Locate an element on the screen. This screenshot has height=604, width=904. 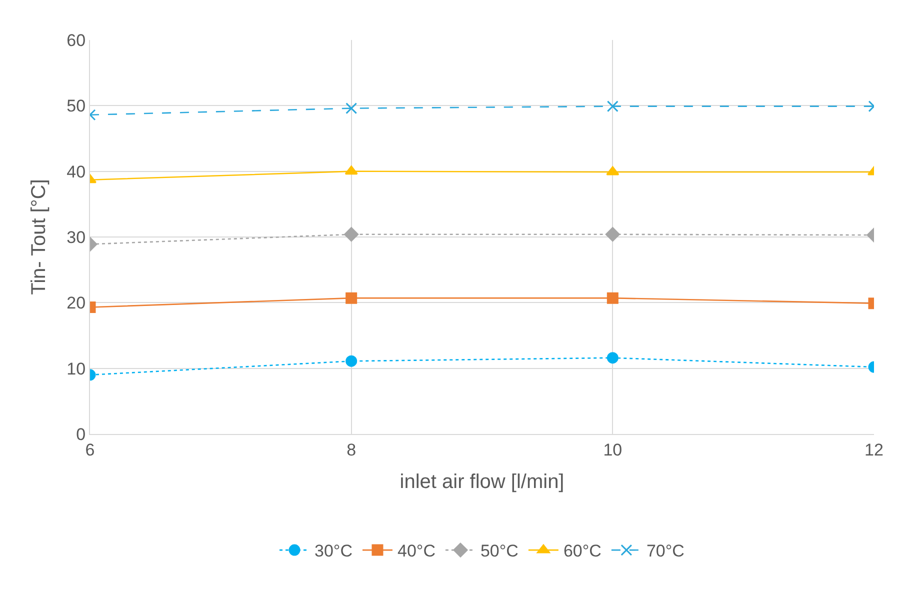
legend-label: 50°C is located at coordinates (499, 551).